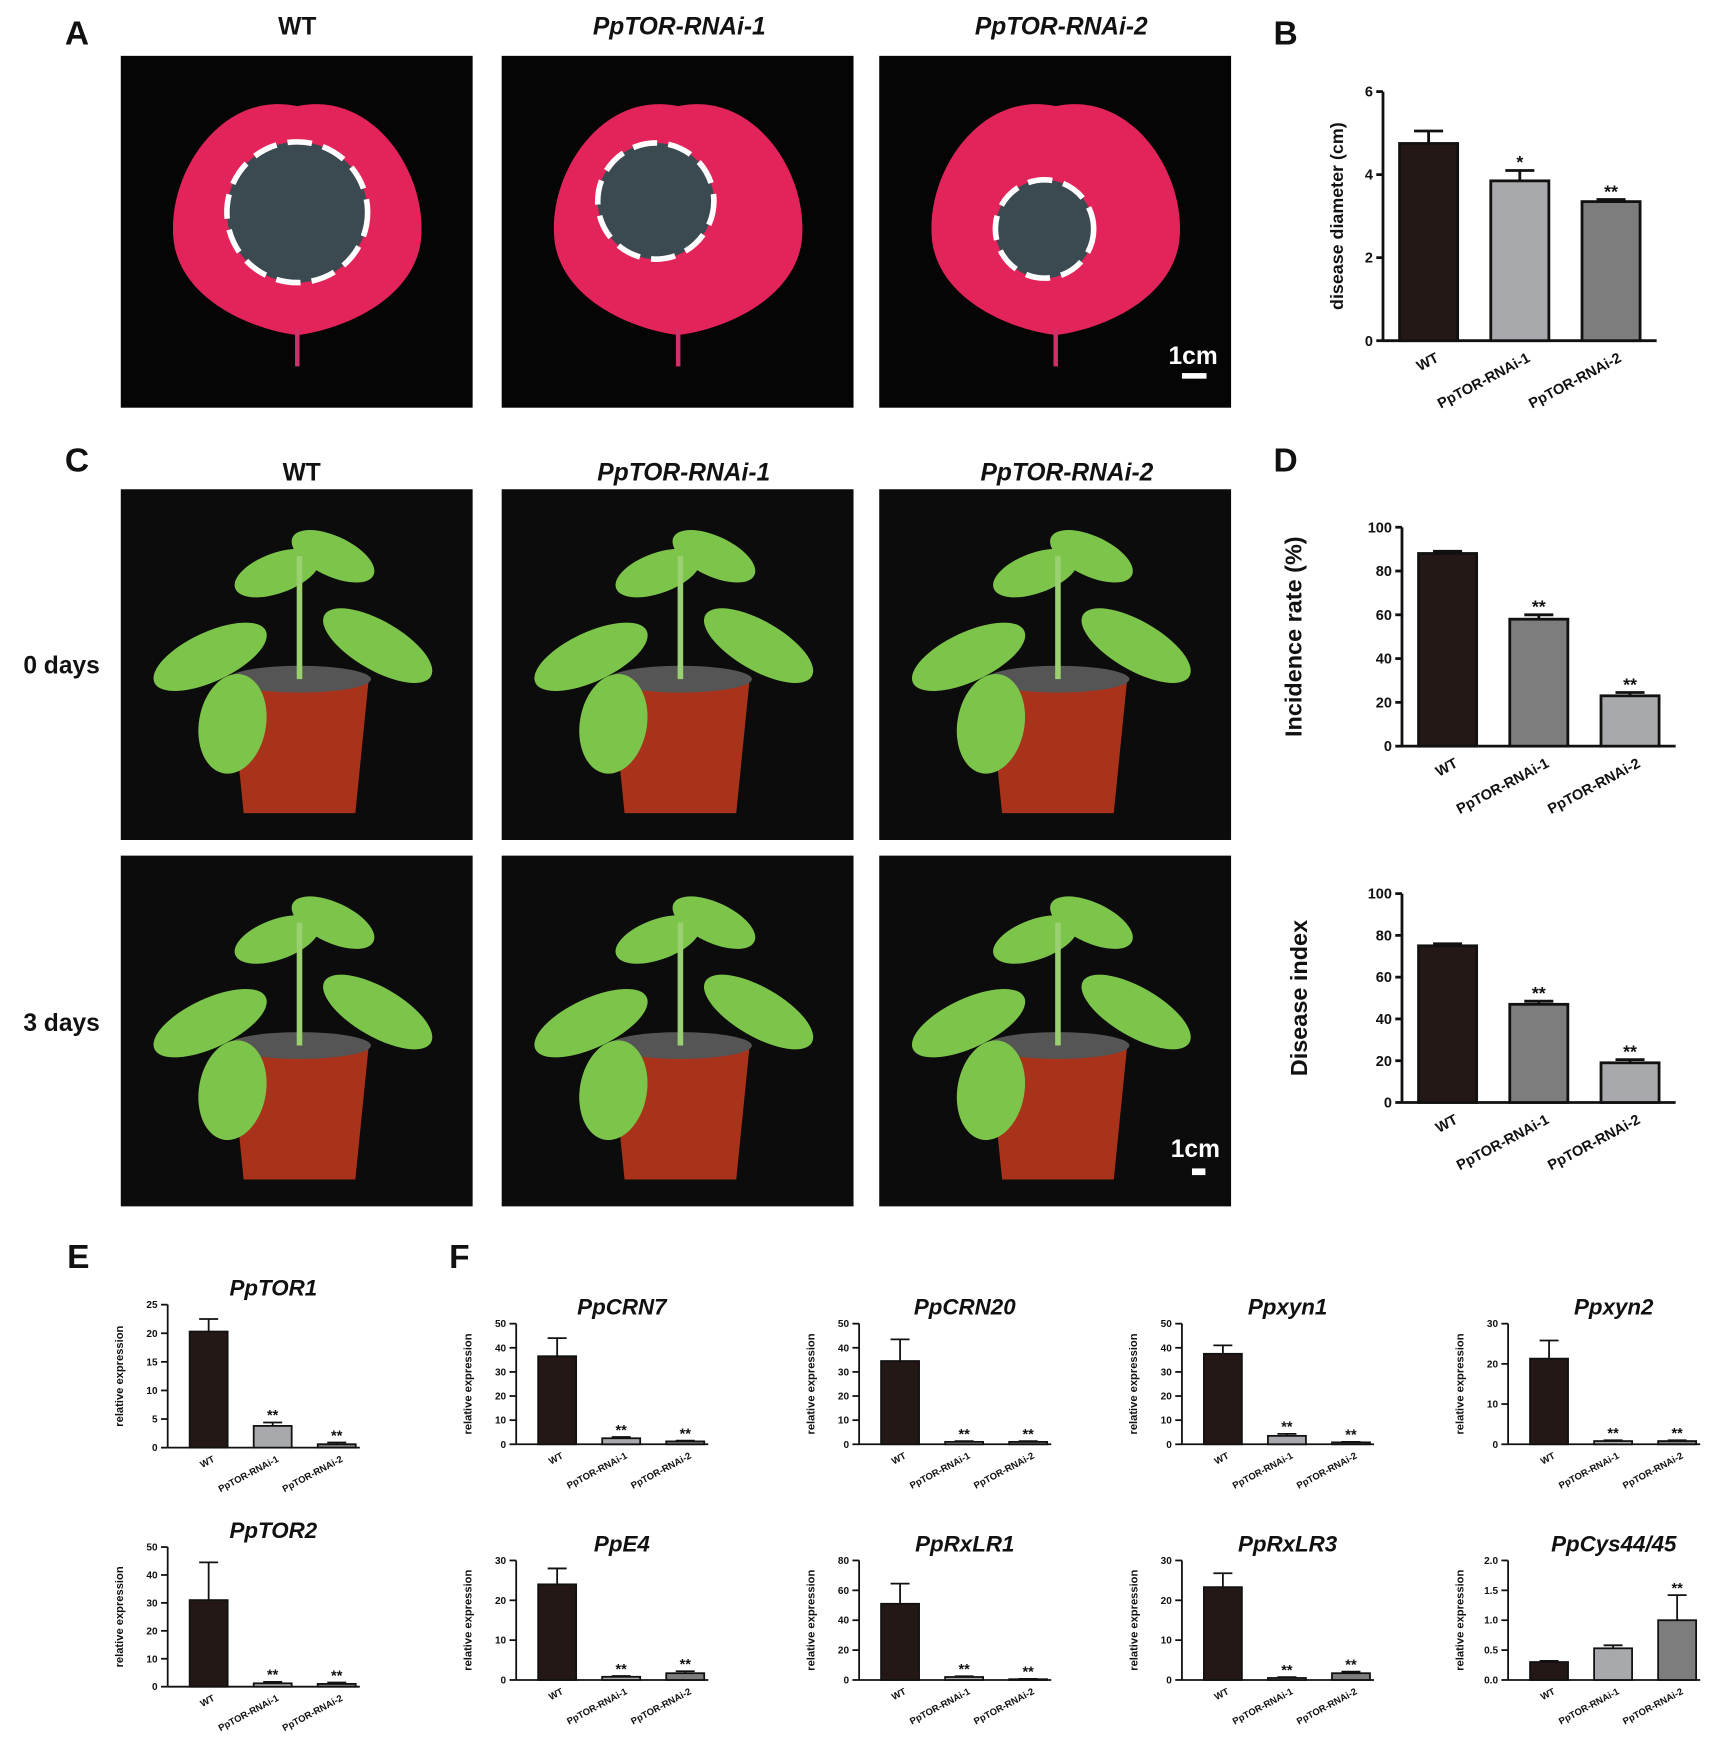  Describe the element at coordinates (1287, 1307) in the screenshot. I see `chart-title: Ppxyn1` at that location.